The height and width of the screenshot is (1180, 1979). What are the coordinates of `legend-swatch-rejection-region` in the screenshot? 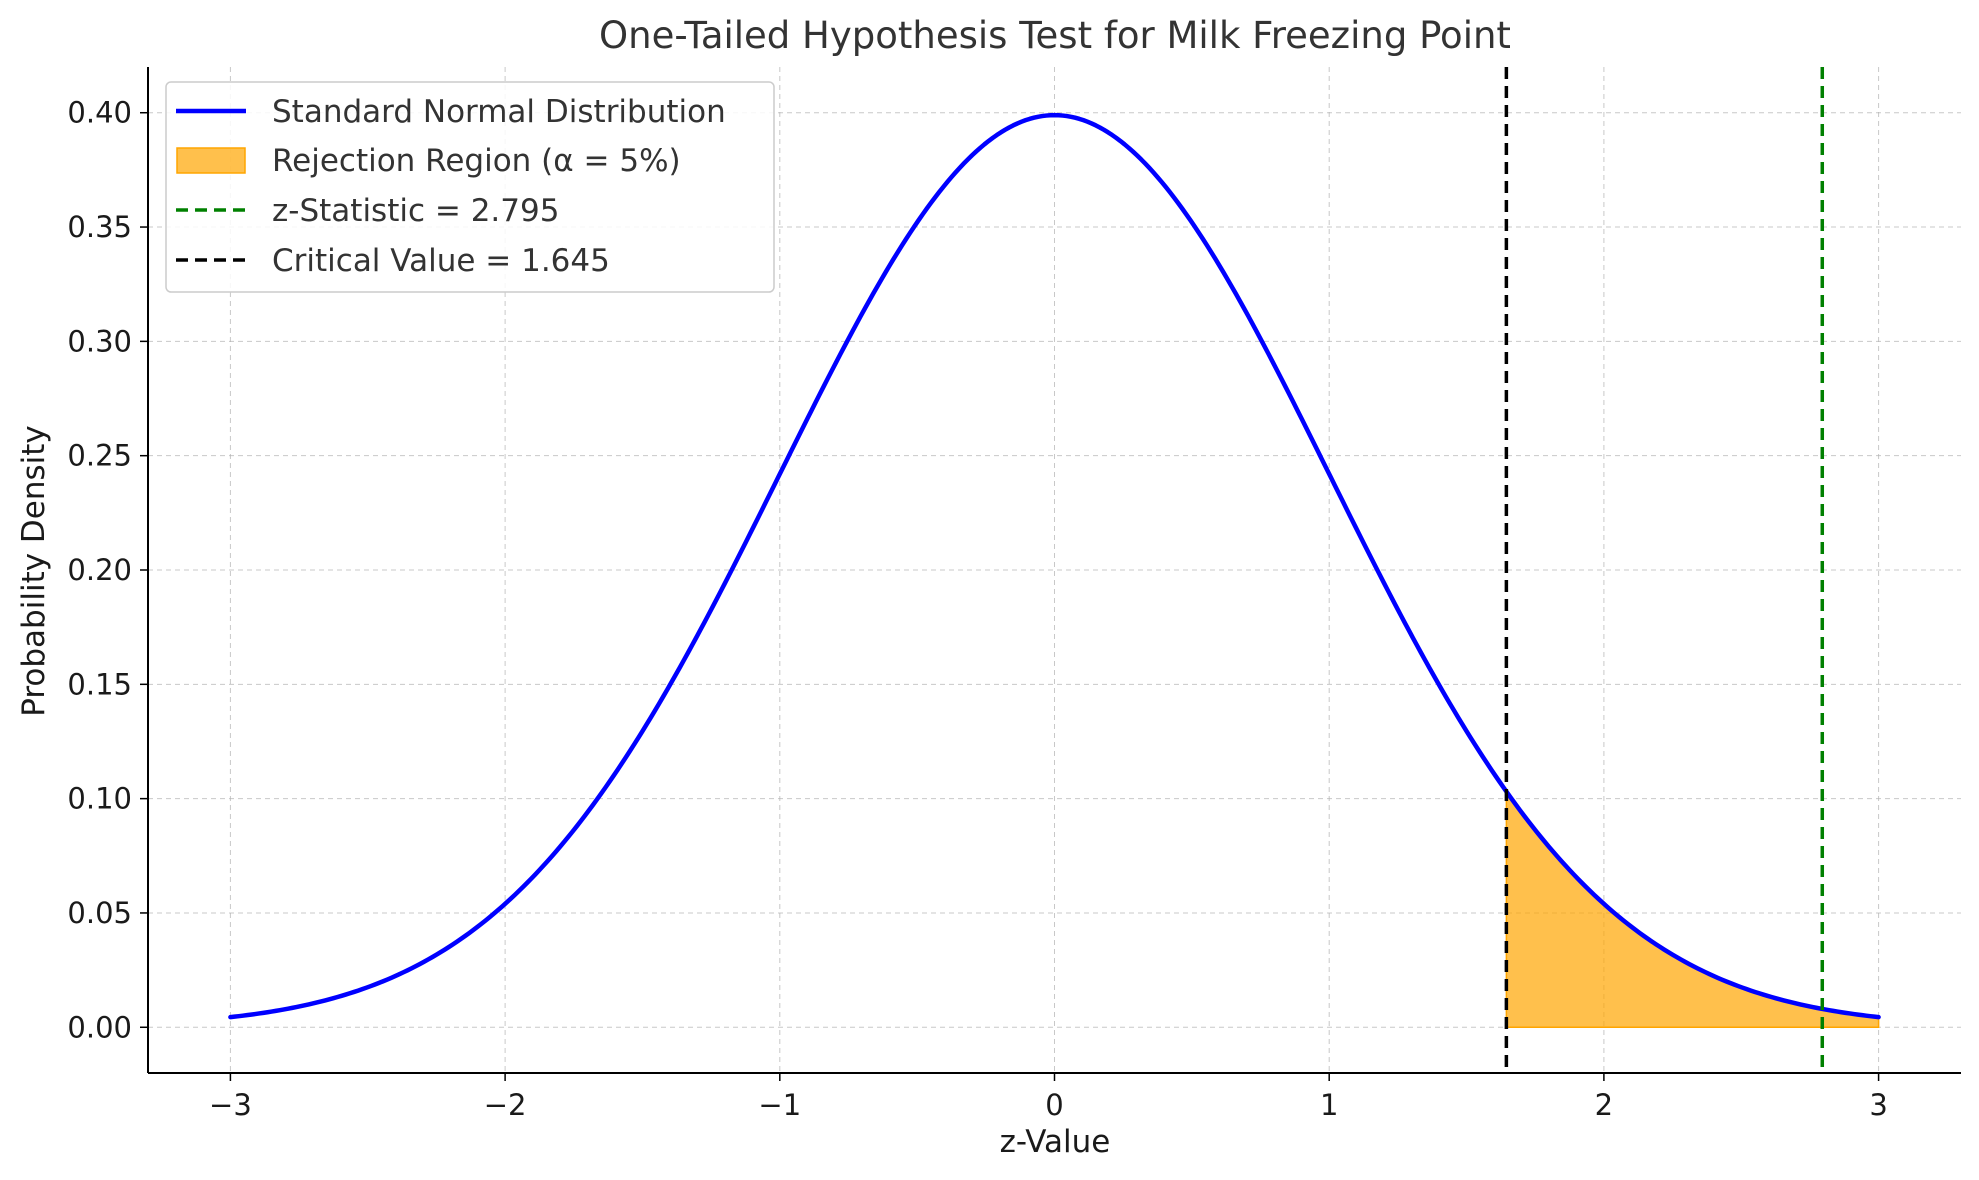 It's located at (211, 160).